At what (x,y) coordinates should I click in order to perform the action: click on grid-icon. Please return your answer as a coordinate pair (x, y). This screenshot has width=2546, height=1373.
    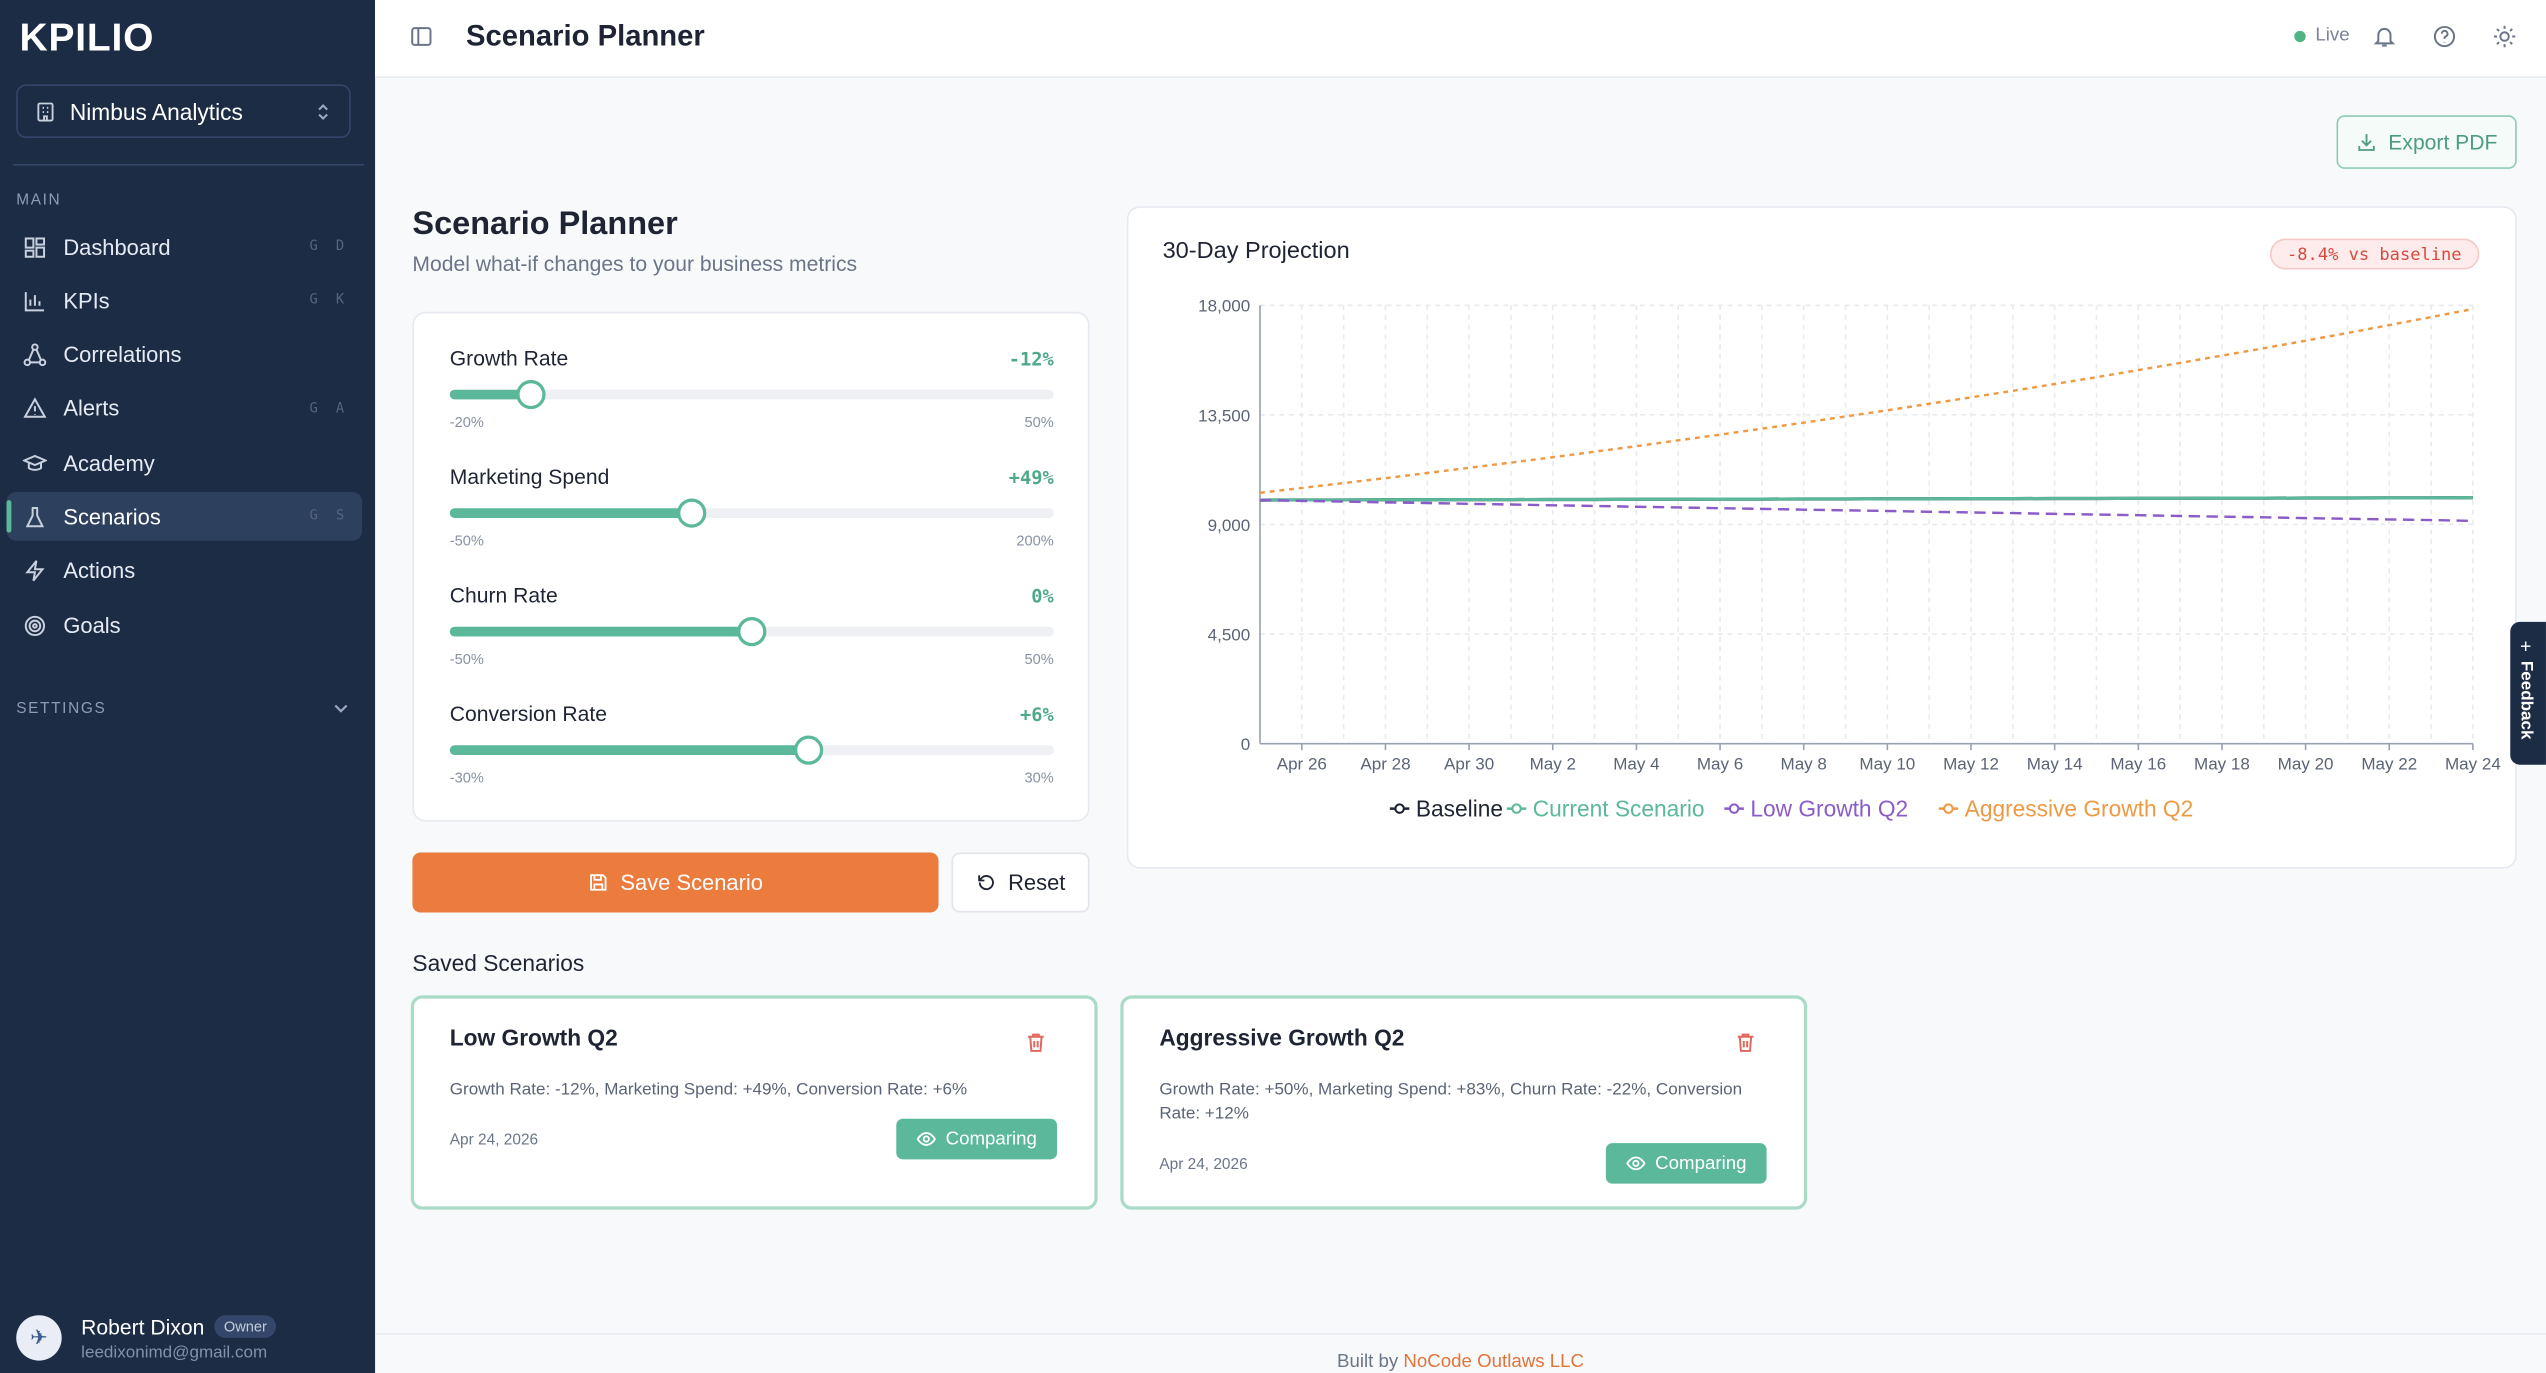
    Looking at the image, I should click on (35, 246).